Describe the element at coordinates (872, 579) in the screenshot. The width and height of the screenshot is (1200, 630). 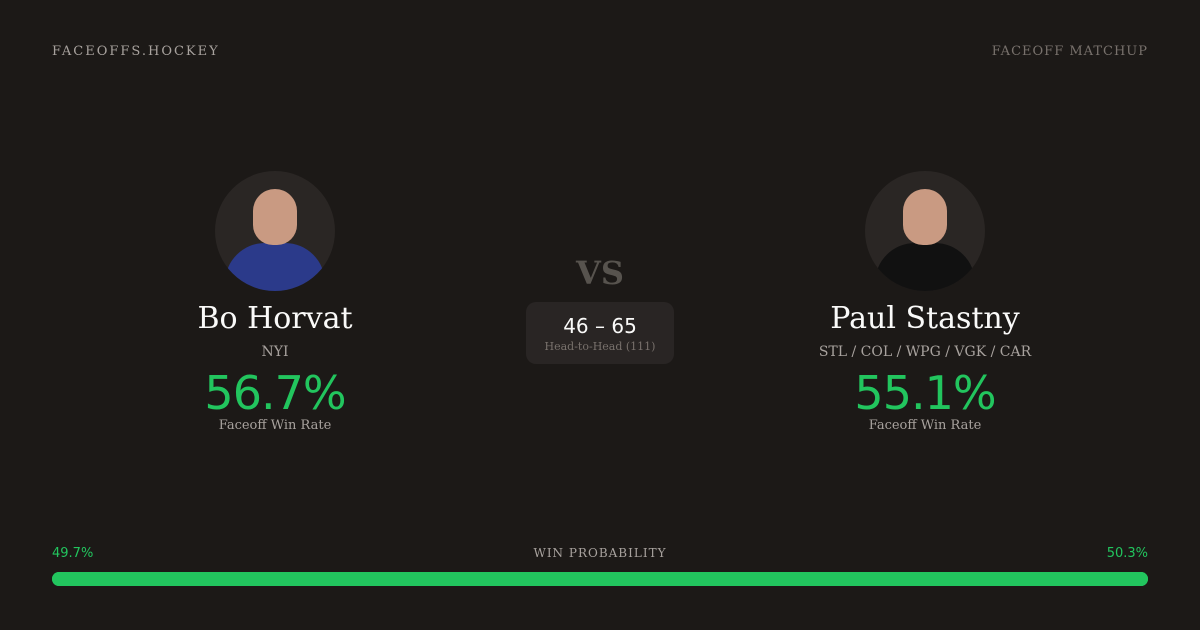
I see `win-probability-right-fill` at that location.